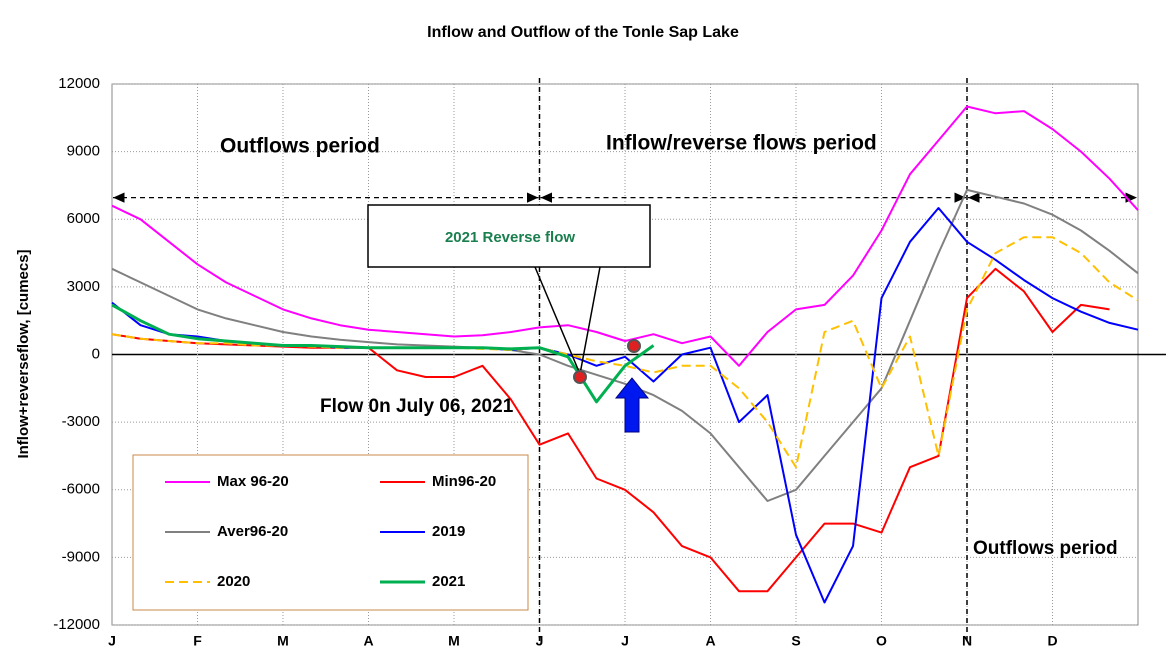 The width and height of the screenshot is (1166, 651). What do you see at coordinates (252, 531) in the screenshot?
I see `legend-label: Aver96-20` at bounding box center [252, 531].